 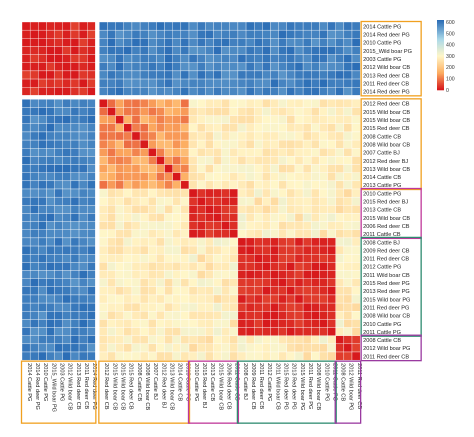 I want to click on column-label: 2008 Cattle CB, so click(x=343, y=382).